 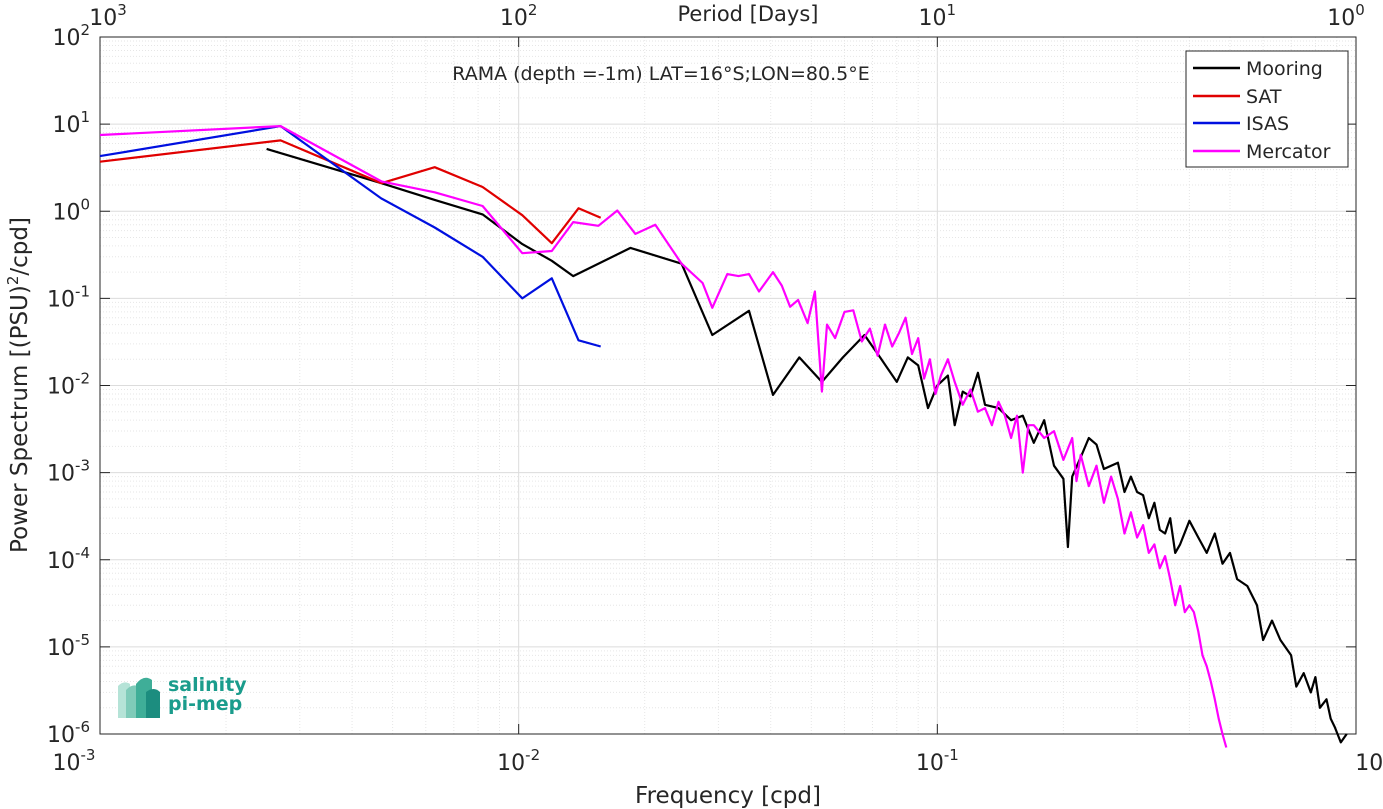 I want to click on y-tick-label: 10⁻³, so click(x=68, y=472).